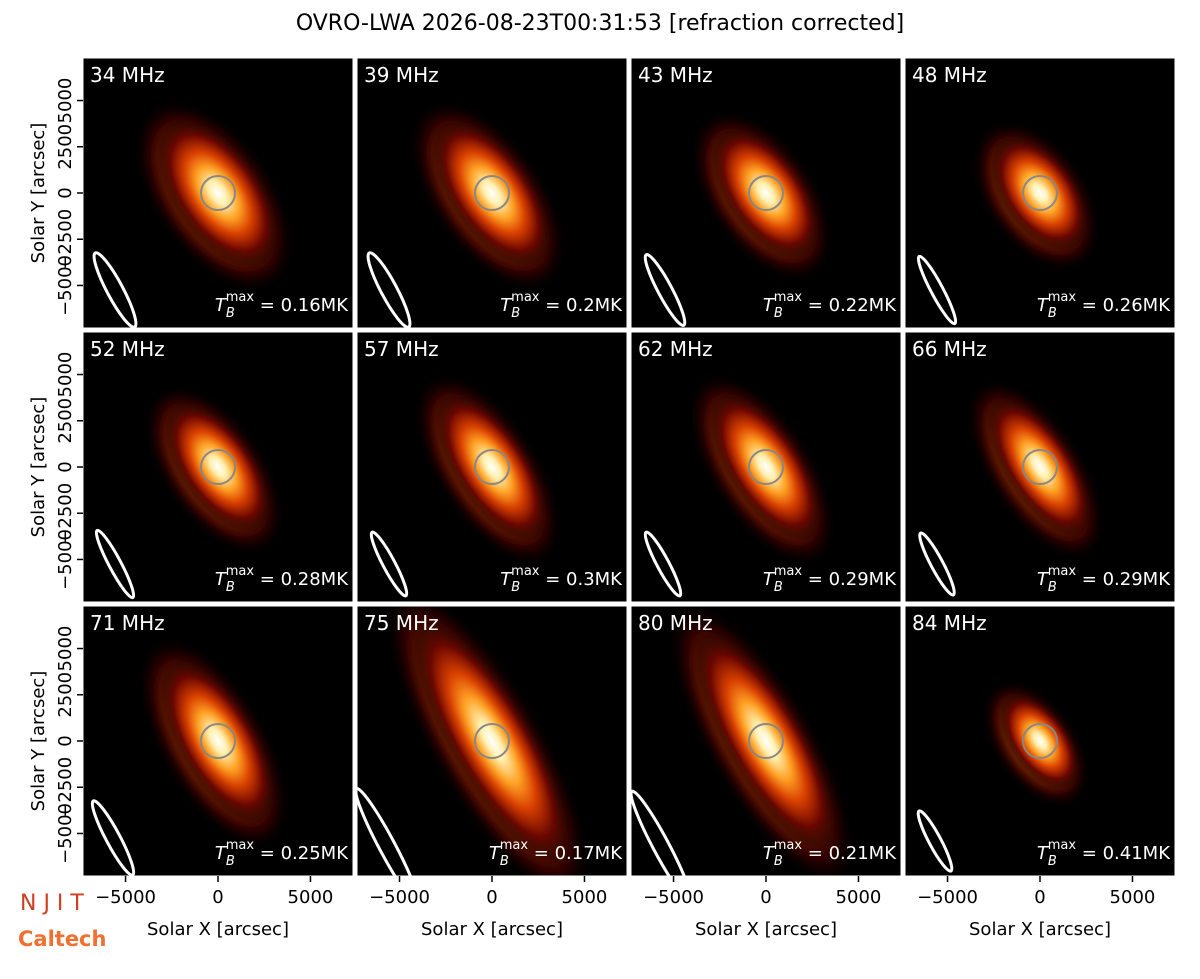 The height and width of the screenshot is (979, 1200). Describe the element at coordinates (1123, 305) in the screenshot. I see `tb-value: = 0.26MK` at that location.